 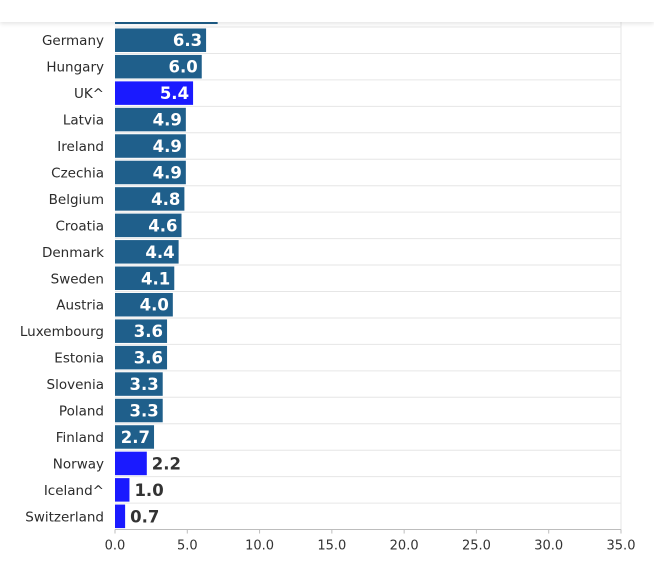 What do you see at coordinates (79, 359) in the screenshot?
I see `category-label: Estonia` at bounding box center [79, 359].